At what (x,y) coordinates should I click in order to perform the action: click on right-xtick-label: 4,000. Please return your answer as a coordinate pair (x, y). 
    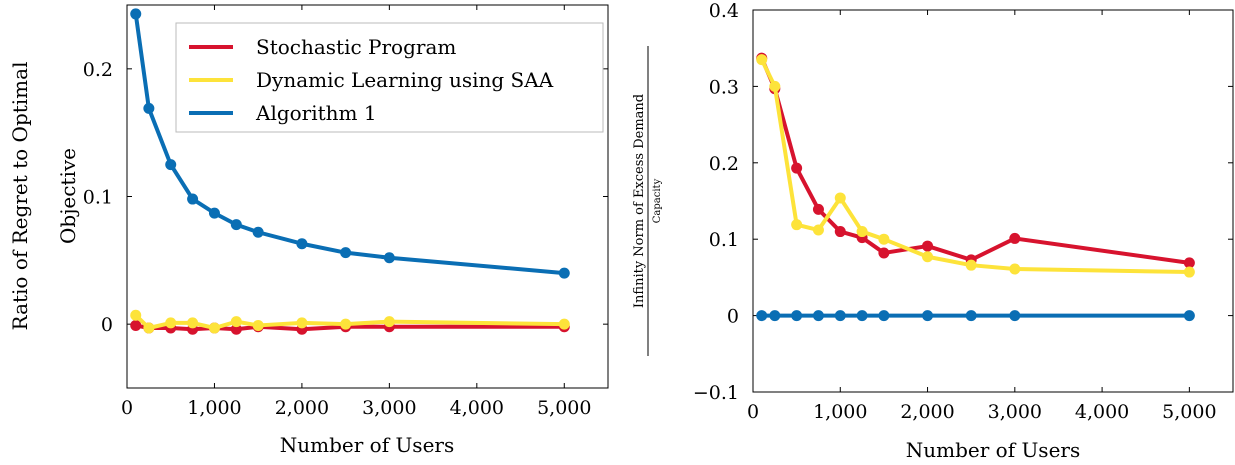
    Looking at the image, I should click on (1102, 412).